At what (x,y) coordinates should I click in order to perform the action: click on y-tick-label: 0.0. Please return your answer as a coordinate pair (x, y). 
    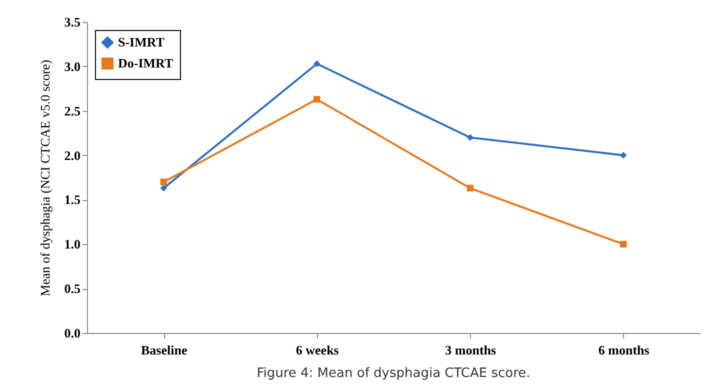
    Looking at the image, I should click on (72, 333).